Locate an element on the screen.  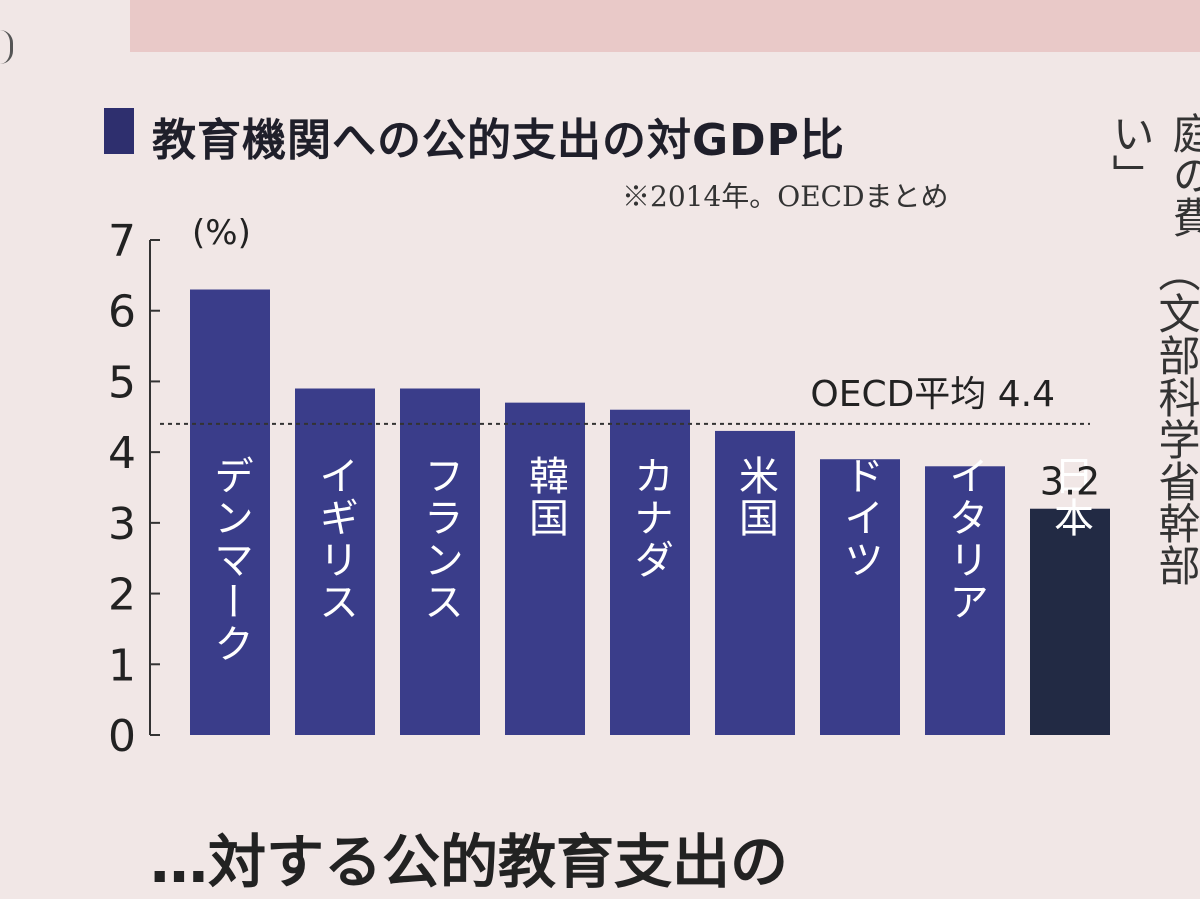
y-tick-label: 3 is located at coordinates (122, 524).